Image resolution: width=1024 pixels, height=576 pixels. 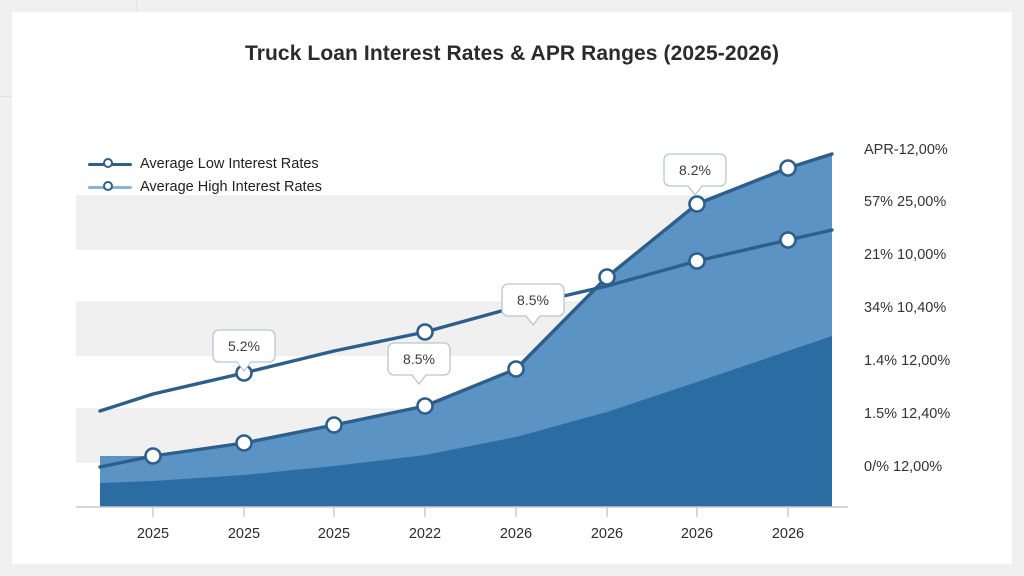 What do you see at coordinates (907, 414) in the screenshot?
I see `right-label-5: 1.5% 12,40%` at bounding box center [907, 414].